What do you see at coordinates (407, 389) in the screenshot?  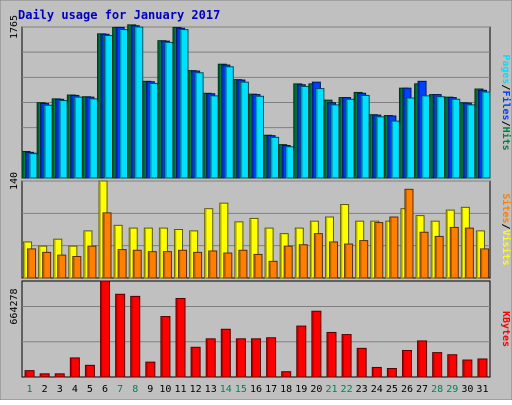 I see `day-label-26: 26` at bounding box center [407, 389].